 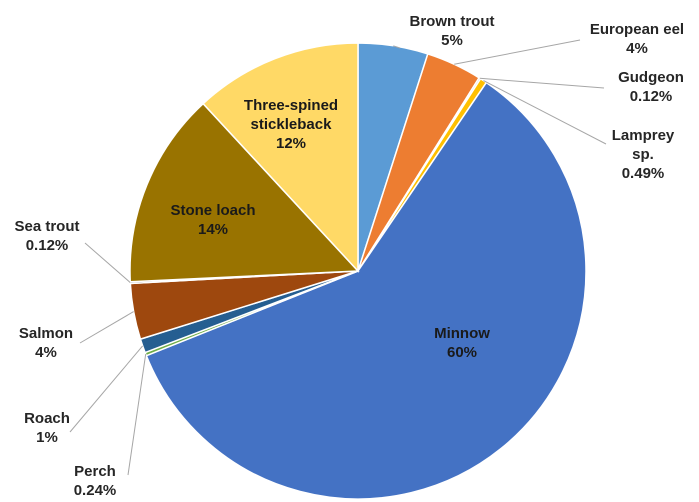 What do you see at coordinates (517, 52) in the screenshot?
I see `leader-line-european-eel` at bounding box center [517, 52].